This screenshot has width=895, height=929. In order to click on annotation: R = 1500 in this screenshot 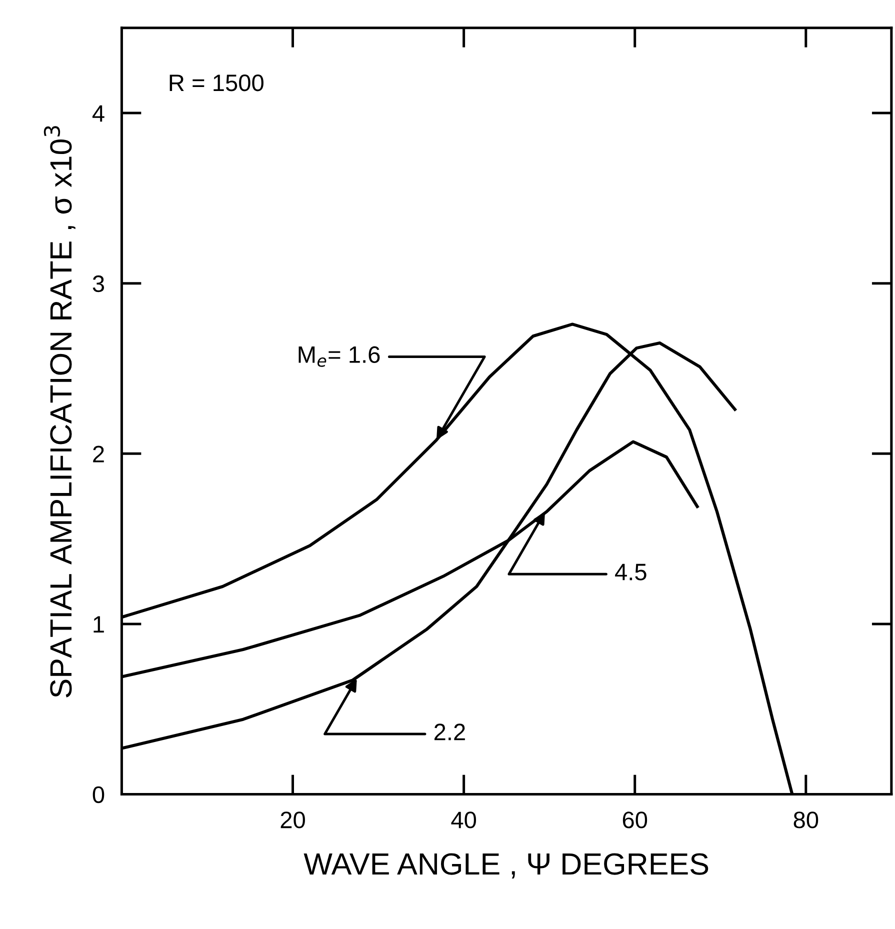, I will do `click(217, 83)`.